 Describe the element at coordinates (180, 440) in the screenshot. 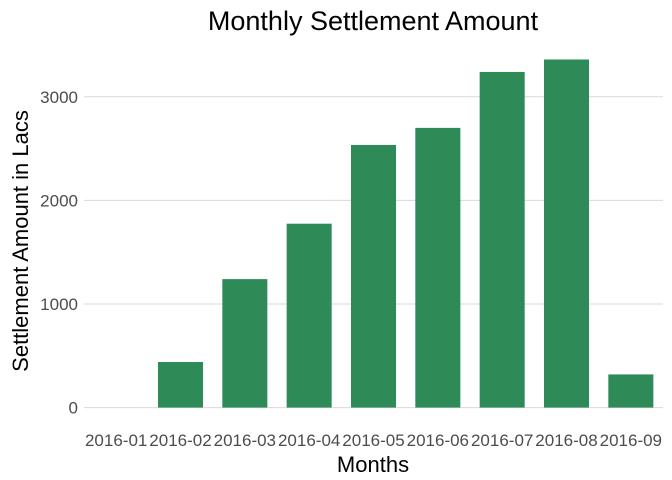

I see `x-tick-label: 2016-02` at that location.